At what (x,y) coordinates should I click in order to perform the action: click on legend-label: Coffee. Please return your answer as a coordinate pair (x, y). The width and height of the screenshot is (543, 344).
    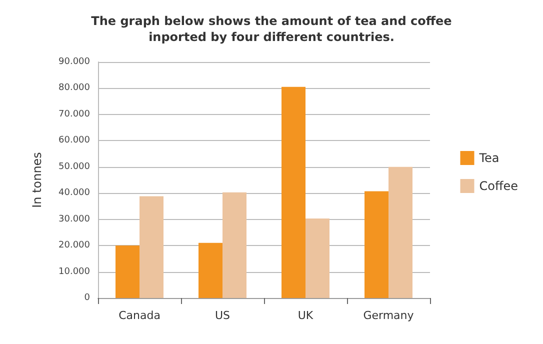
    Looking at the image, I should click on (498, 186).